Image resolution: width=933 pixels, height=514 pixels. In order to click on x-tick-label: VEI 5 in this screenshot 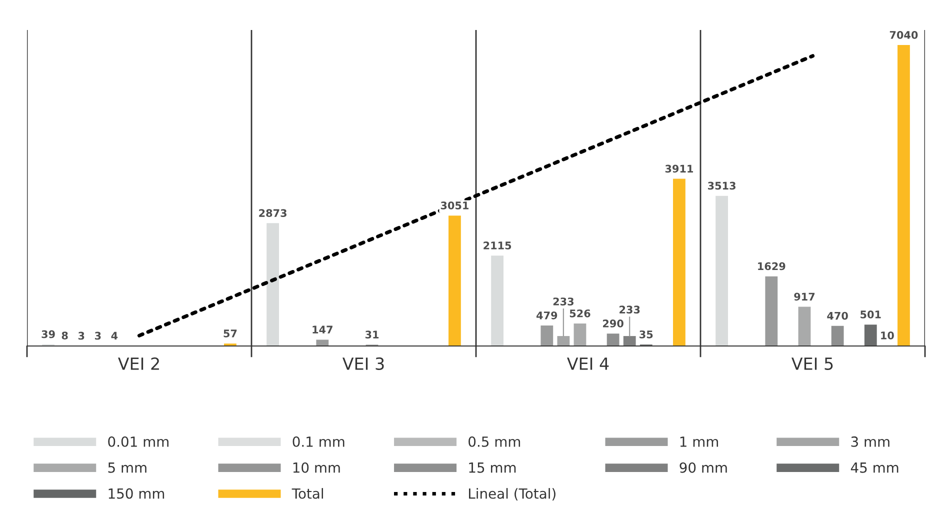, I will do `click(812, 364)`.